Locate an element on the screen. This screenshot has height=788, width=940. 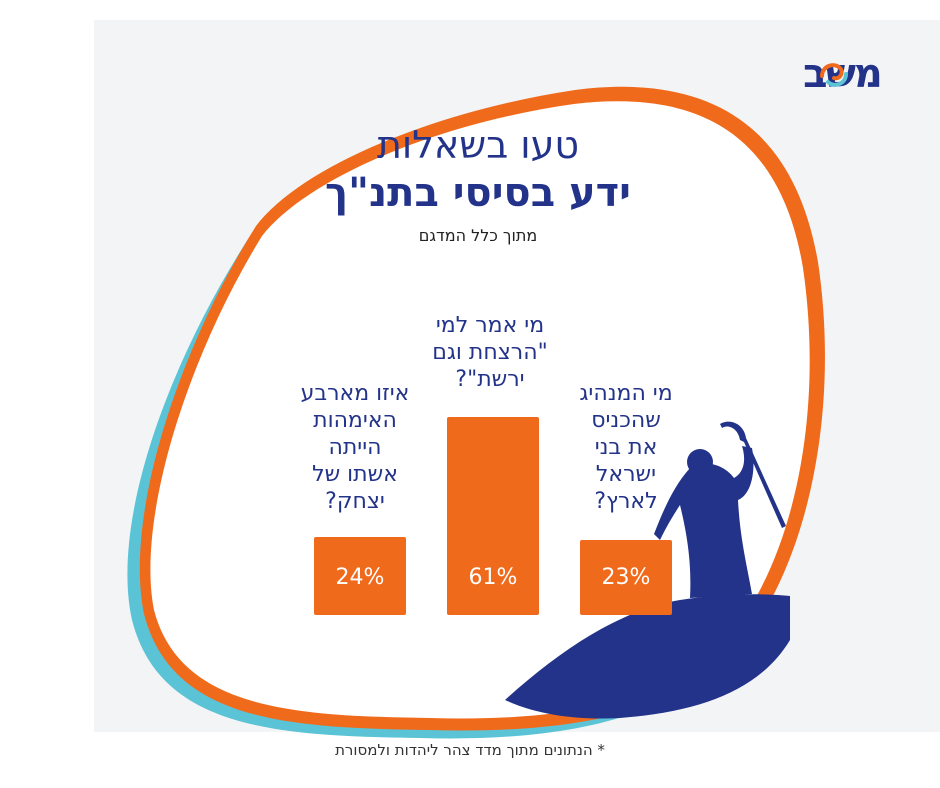
bar-value-matriarch: 24% is located at coordinates (360, 577).